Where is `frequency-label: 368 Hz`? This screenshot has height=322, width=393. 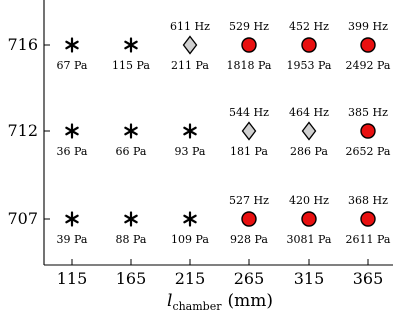
frequency-label: 368 Hz is located at coordinates (368, 200).